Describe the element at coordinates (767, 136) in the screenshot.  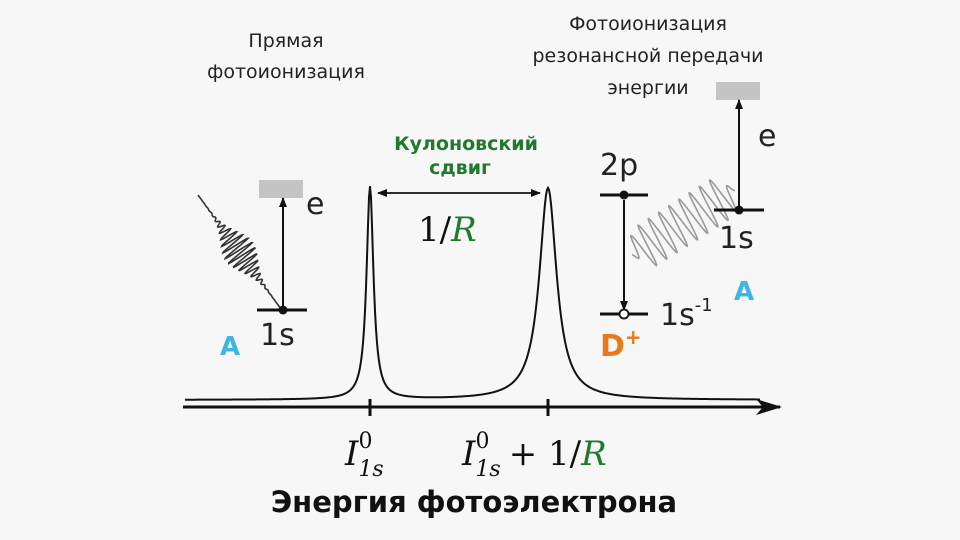
I see `electron-label-right: e` at that location.